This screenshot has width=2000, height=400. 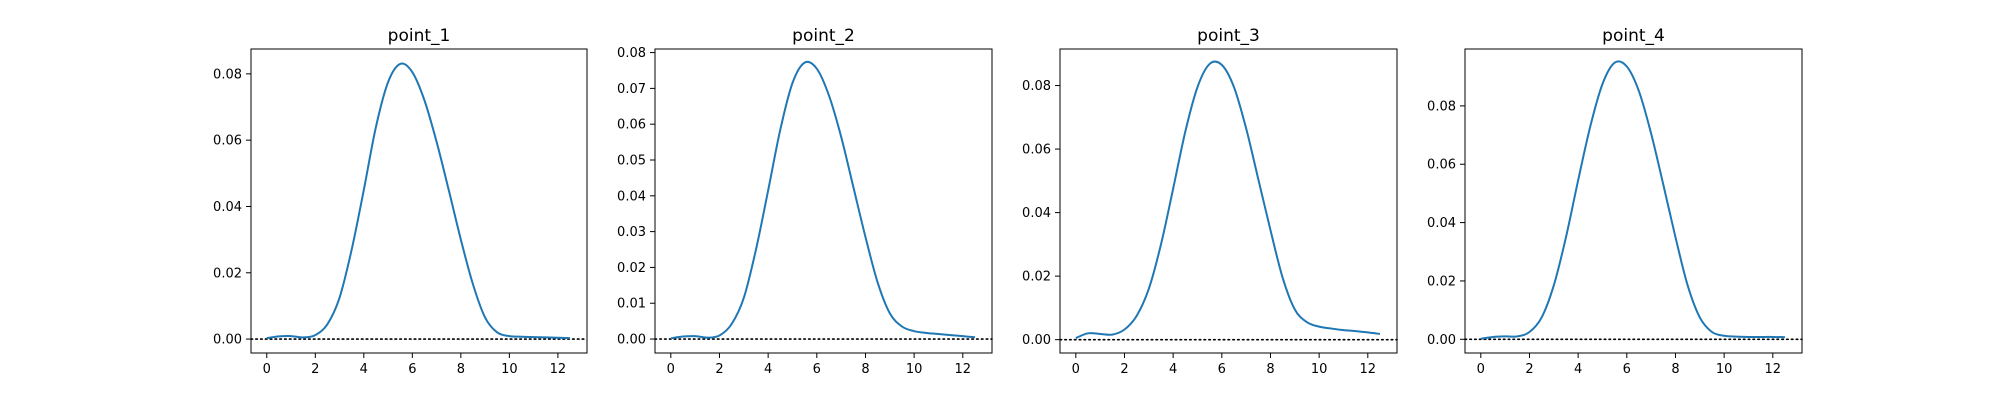 What do you see at coordinates (419, 36) in the screenshot?
I see `subplot-title: point_1` at bounding box center [419, 36].